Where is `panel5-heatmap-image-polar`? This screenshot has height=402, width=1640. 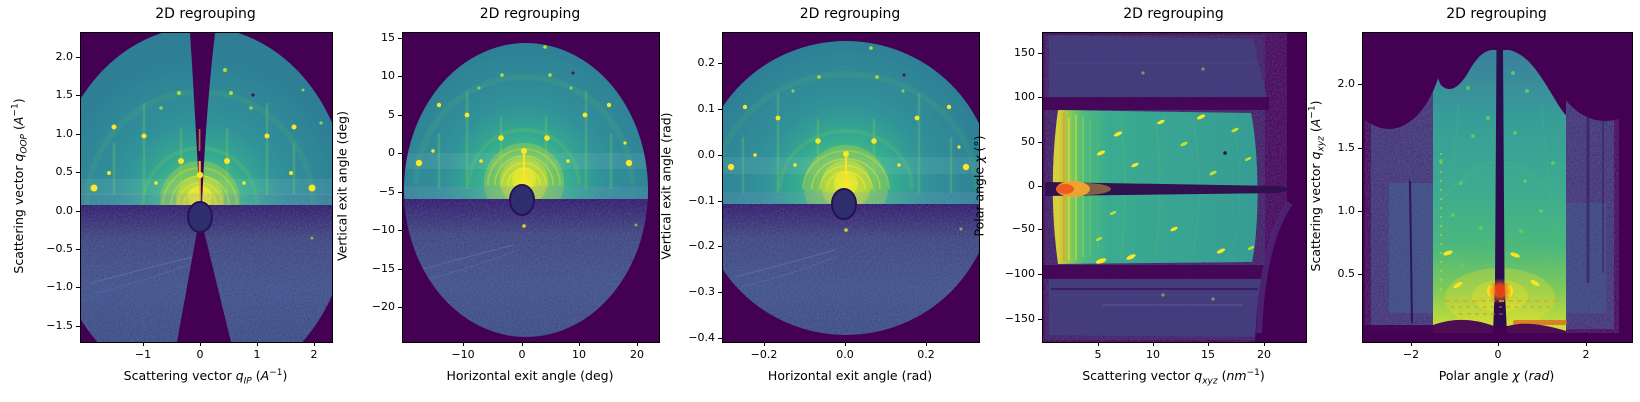 panel5-heatmap-image-polar is located at coordinates (1497, 187).